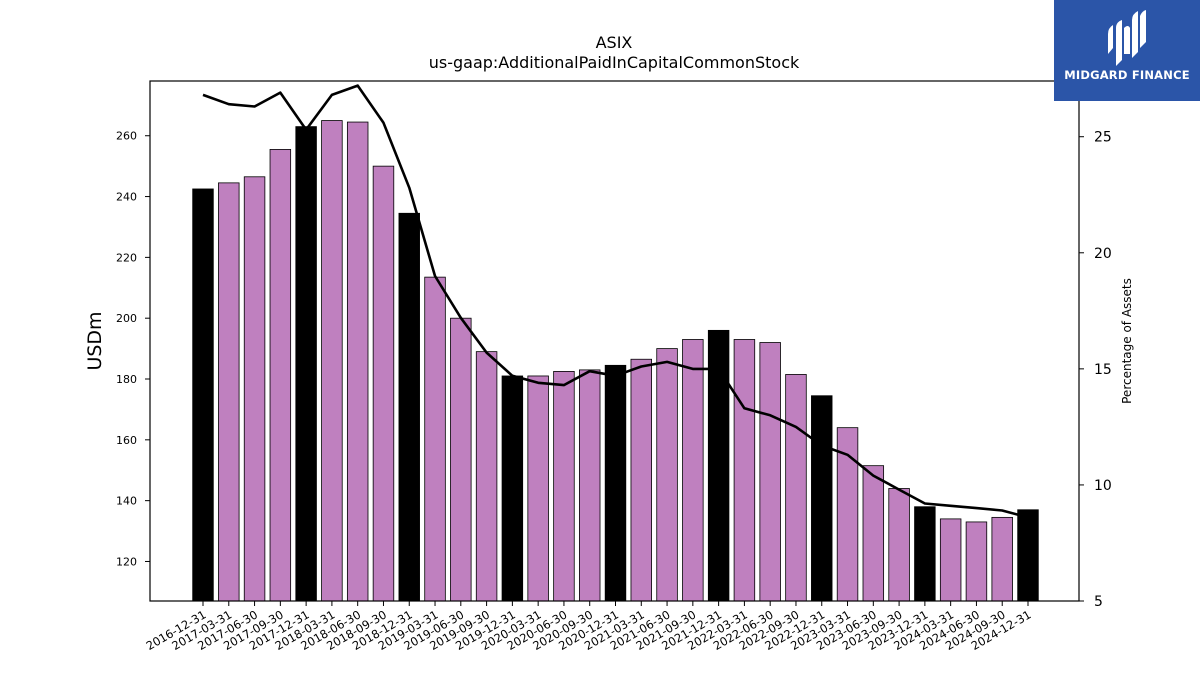  What do you see at coordinates (1127, 38) in the screenshot?
I see `midgard-logo-icon` at bounding box center [1127, 38].